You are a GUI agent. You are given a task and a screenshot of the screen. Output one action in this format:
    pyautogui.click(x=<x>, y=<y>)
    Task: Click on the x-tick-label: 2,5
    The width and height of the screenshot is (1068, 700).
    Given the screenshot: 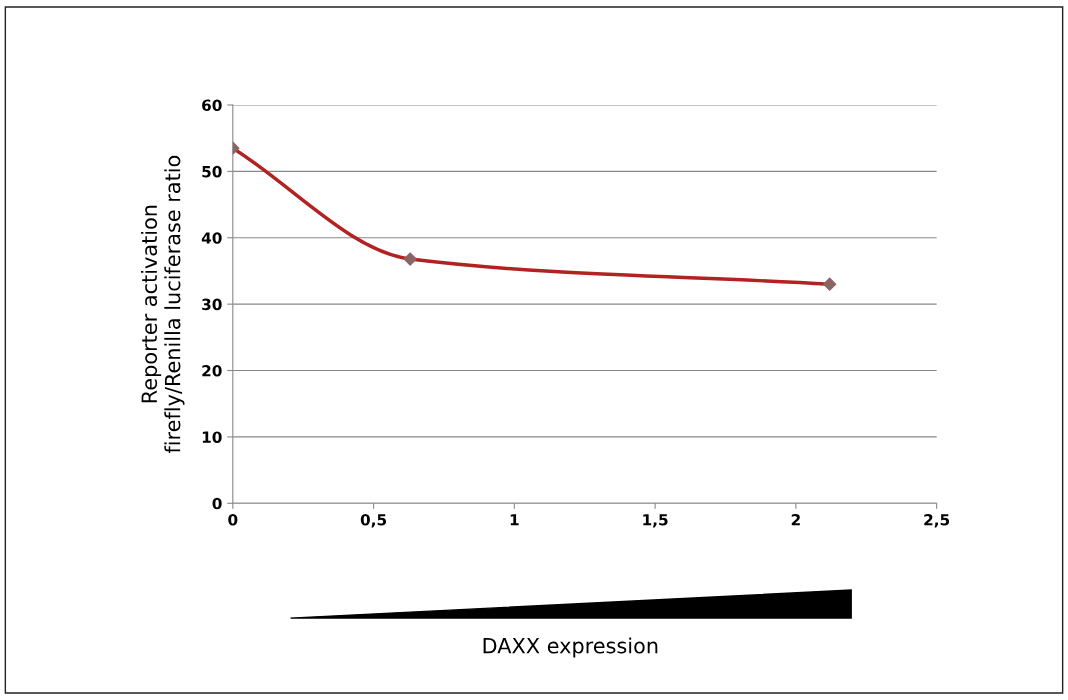 What is the action you would take?
    pyautogui.click(x=937, y=520)
    